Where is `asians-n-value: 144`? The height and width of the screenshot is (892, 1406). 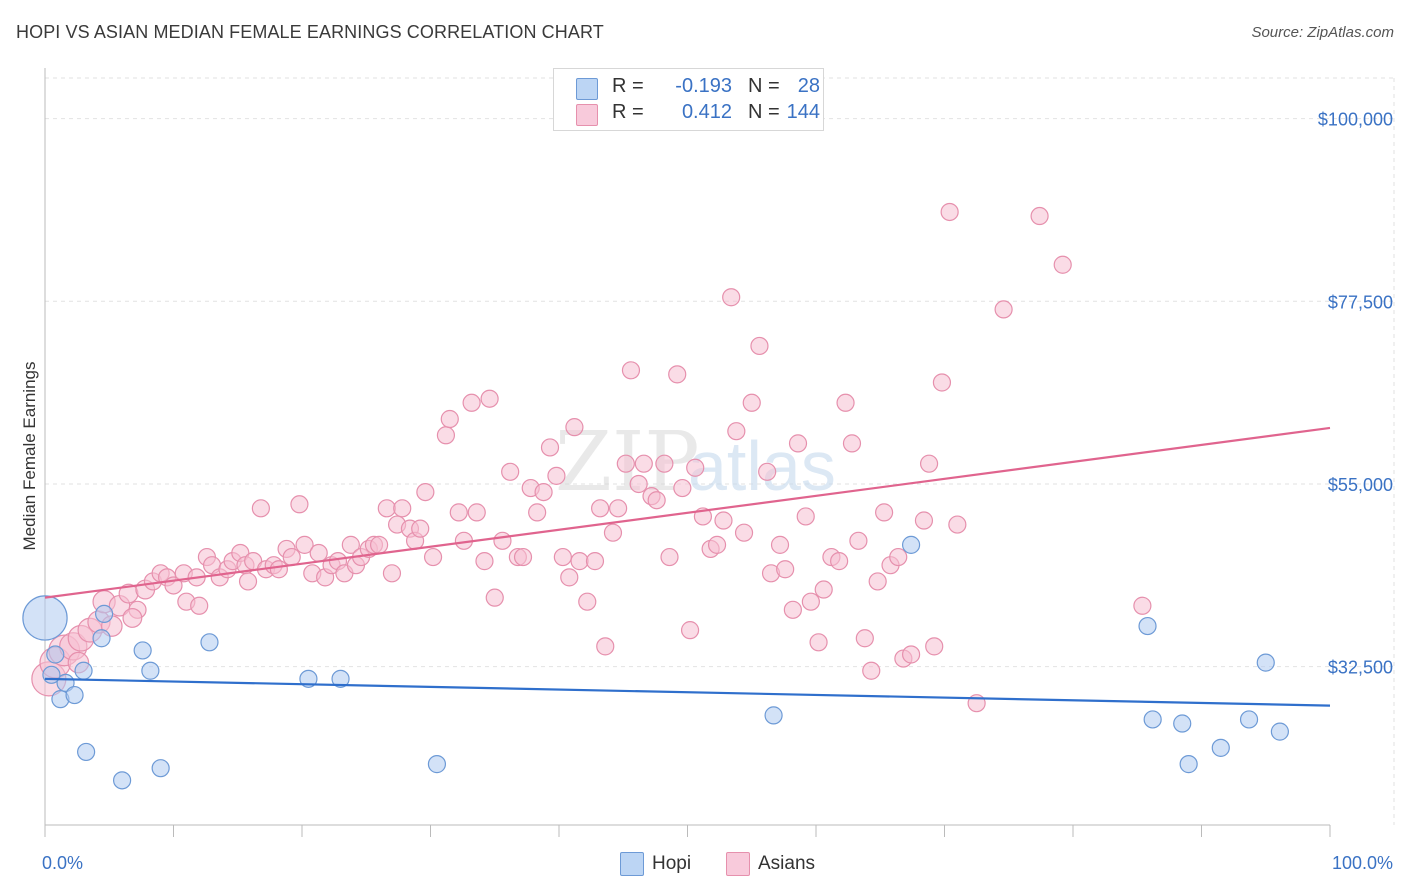
asians-n-value: 144 is located at coordinates (803, 112).